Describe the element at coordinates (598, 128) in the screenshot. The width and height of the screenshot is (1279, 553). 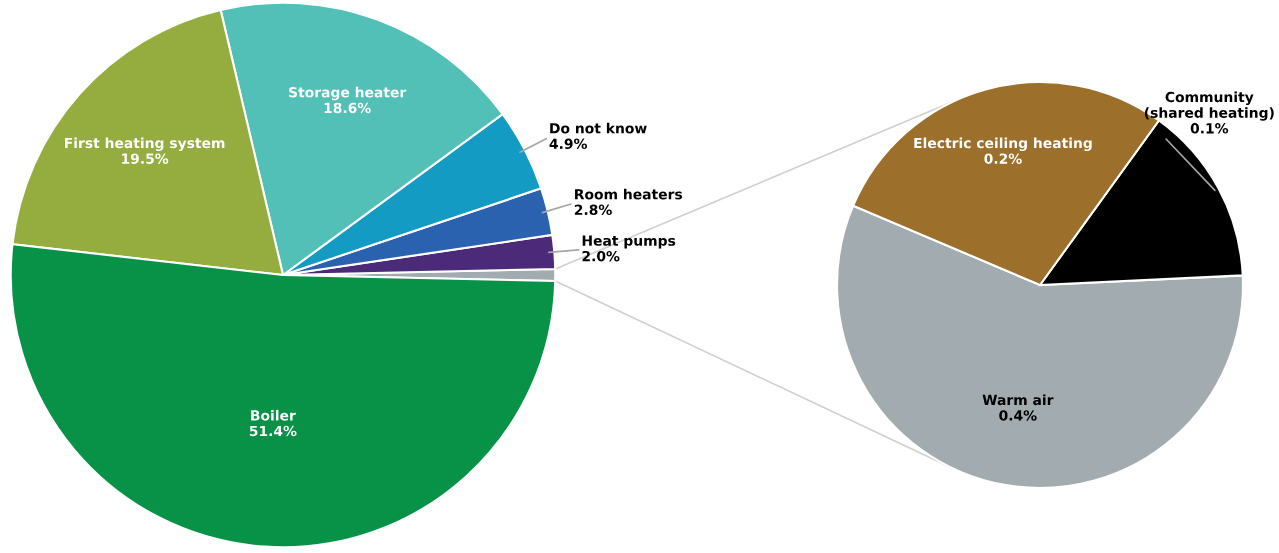
I see `slice-label: Do not know` at that location.